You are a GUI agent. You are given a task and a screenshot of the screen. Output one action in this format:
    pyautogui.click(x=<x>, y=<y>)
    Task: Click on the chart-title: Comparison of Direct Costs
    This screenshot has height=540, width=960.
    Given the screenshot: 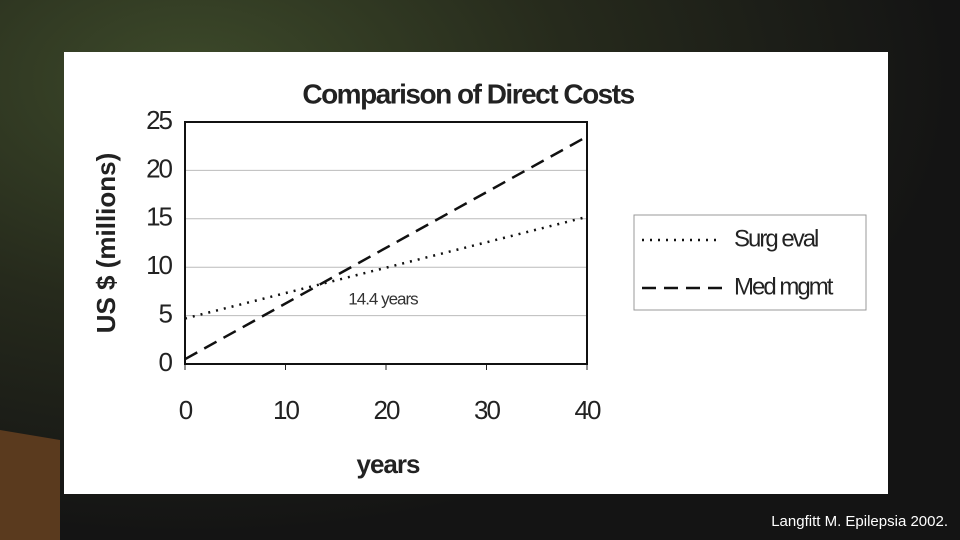 What is the action you would take?
    pyautogui.click(x=468, y=93)
    